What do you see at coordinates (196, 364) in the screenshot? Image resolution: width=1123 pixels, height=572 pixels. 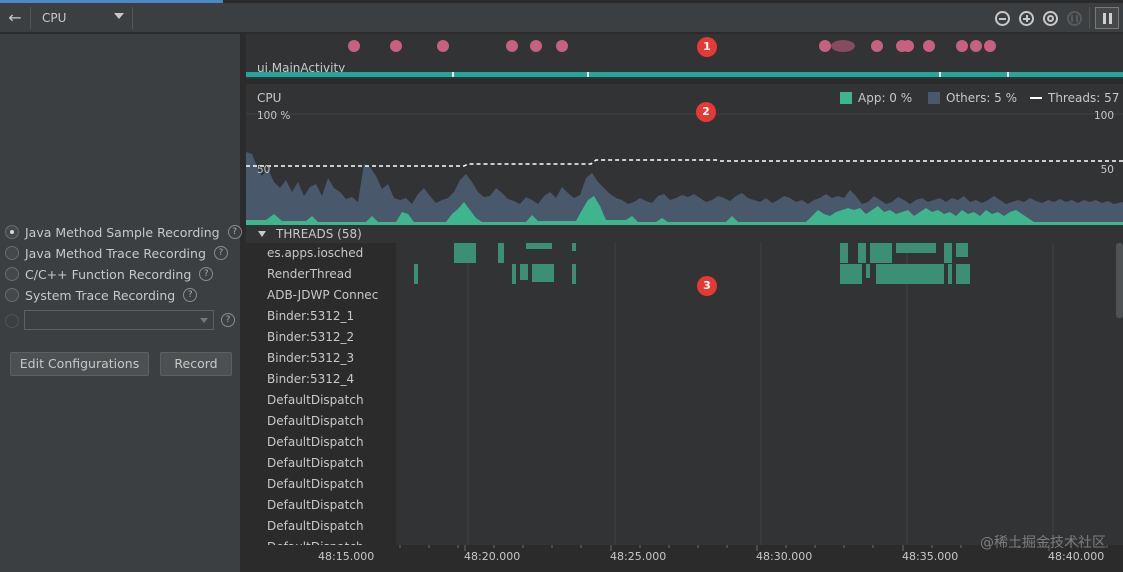 I see `record-button: Record` at bounding box center [196, 364].